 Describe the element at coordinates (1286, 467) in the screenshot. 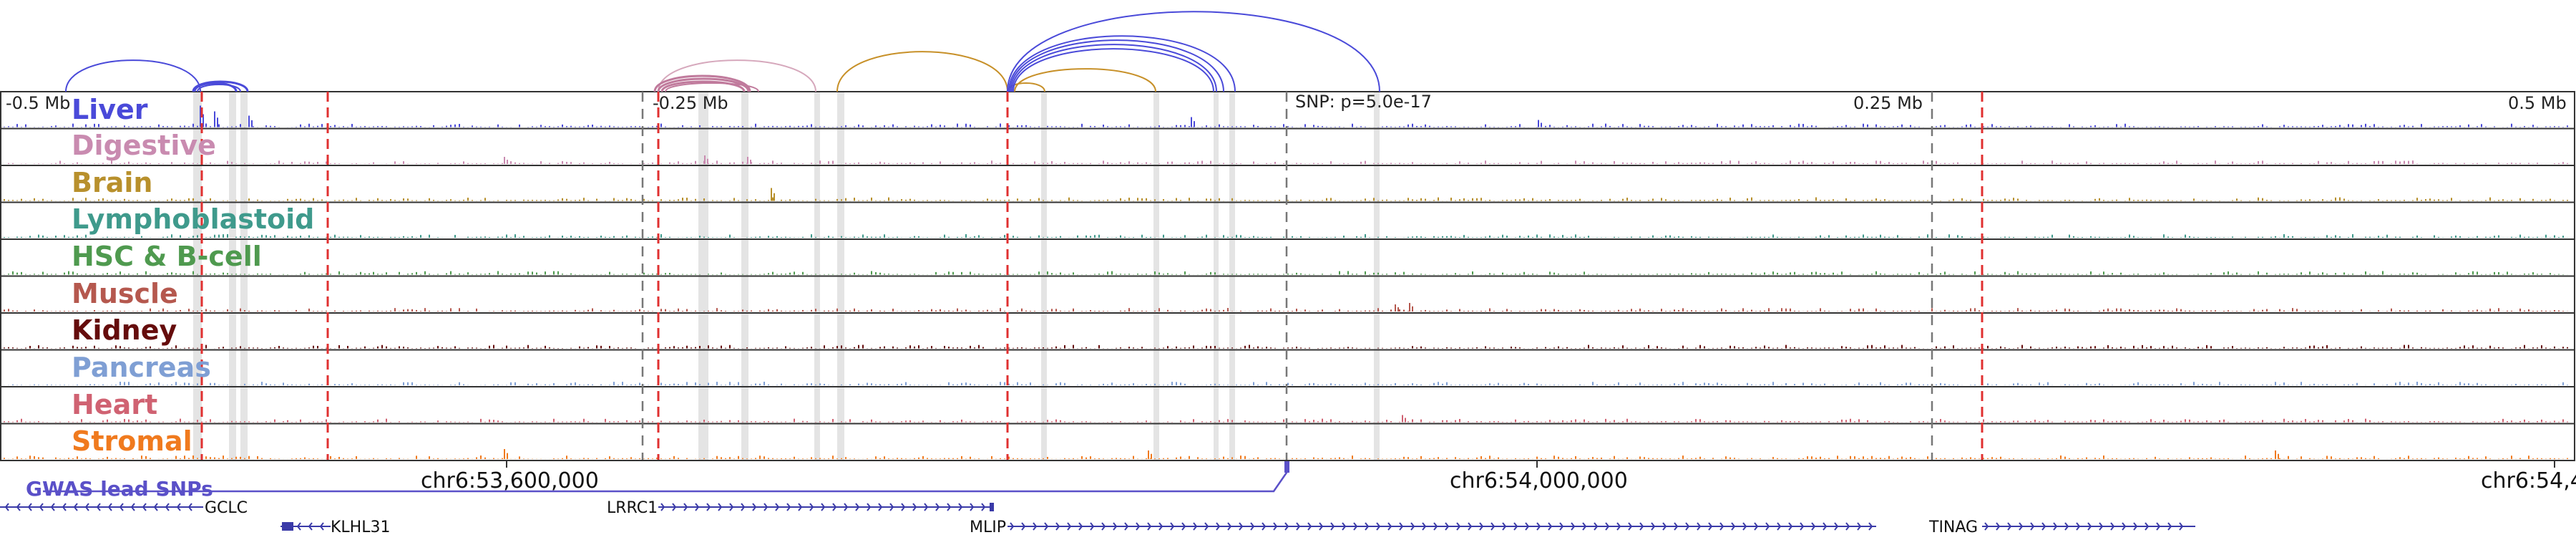

I see `gwas-snp-marker` at that location.